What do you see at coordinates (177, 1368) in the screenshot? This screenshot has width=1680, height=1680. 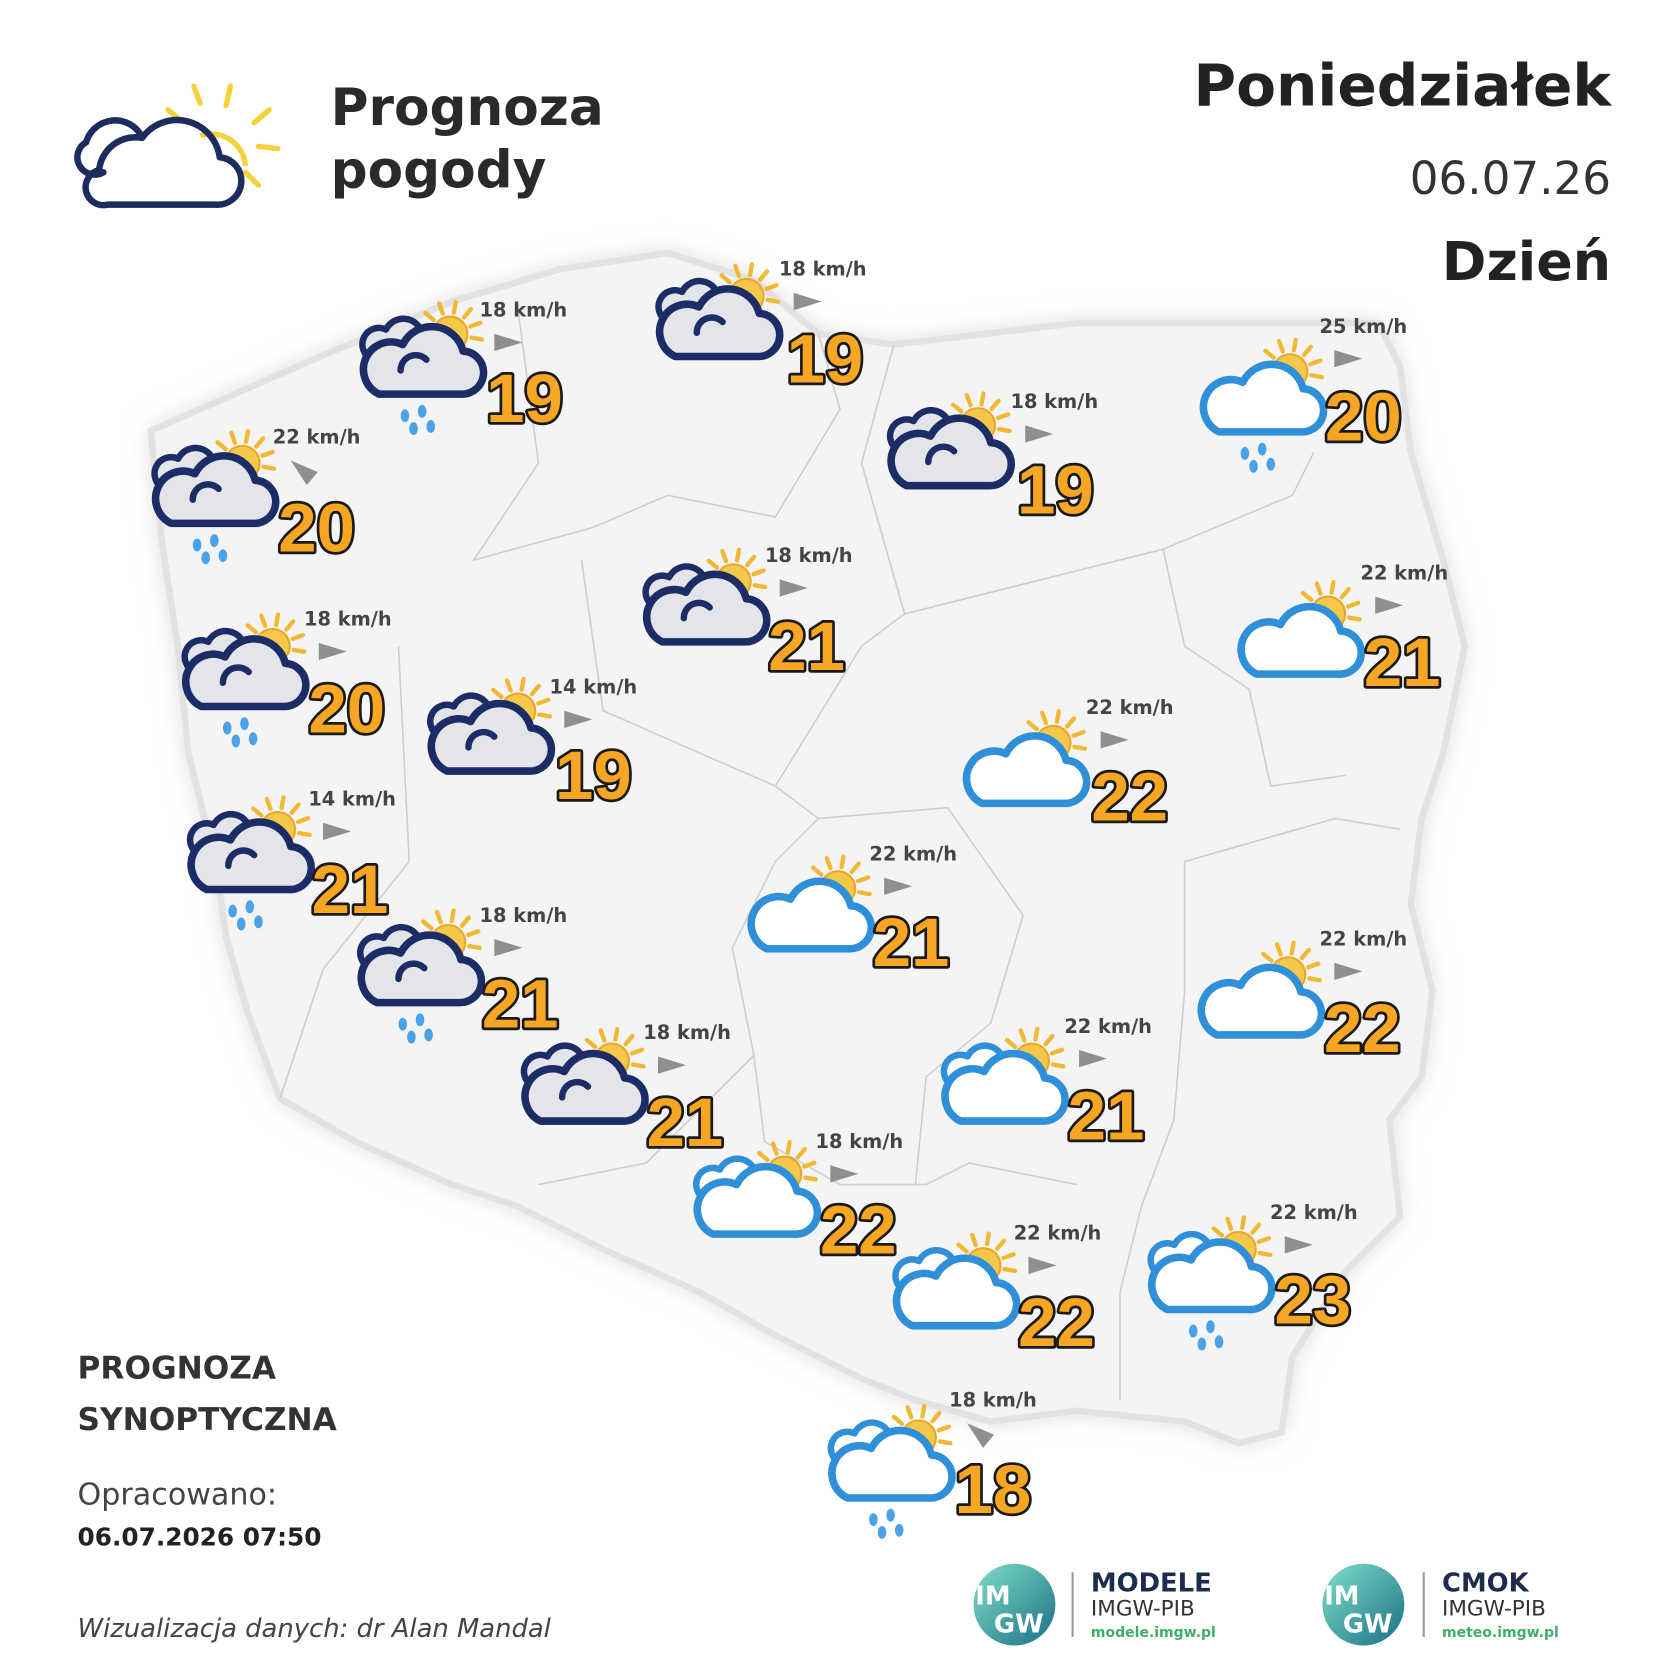 I see `footer-heading: PROGNOZA` at bounding box center [177, 1368].